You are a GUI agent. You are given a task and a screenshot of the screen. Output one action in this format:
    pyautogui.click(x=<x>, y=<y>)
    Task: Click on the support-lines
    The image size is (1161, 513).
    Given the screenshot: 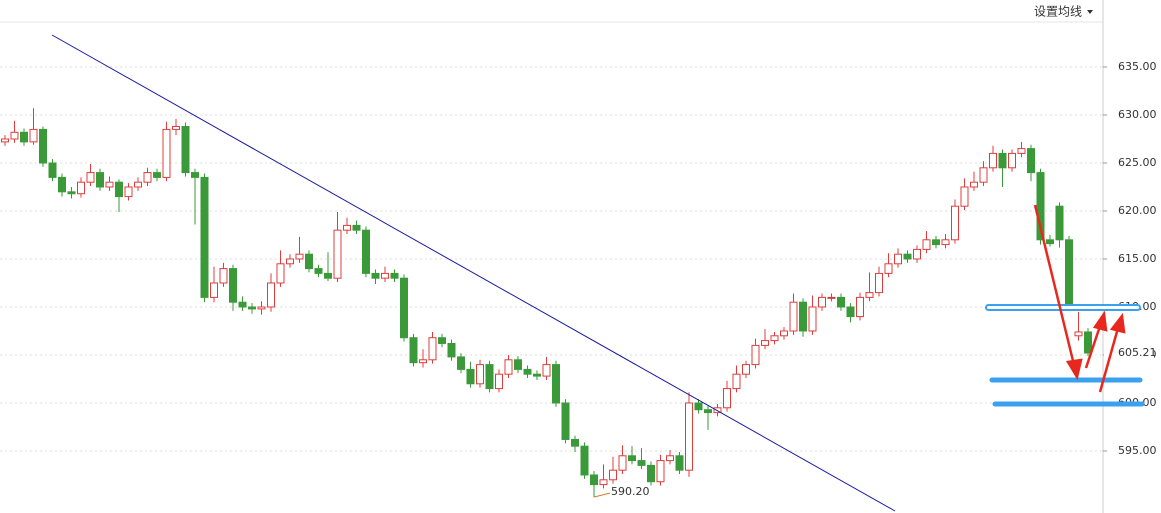 What is the action you would take?
    pyautogui.click(x=1065, y=355)
    